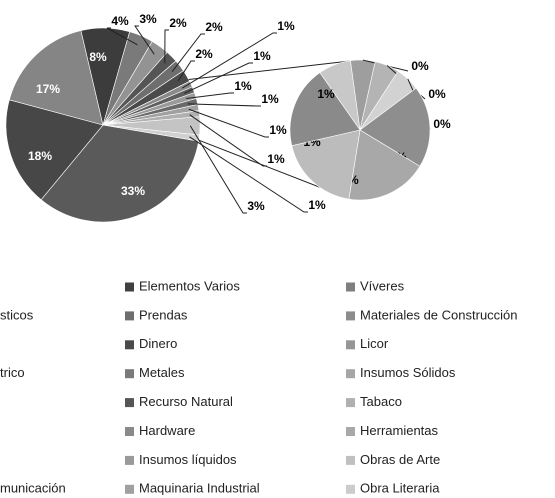  I want to click on data-label: 8%, so click(98, 57).